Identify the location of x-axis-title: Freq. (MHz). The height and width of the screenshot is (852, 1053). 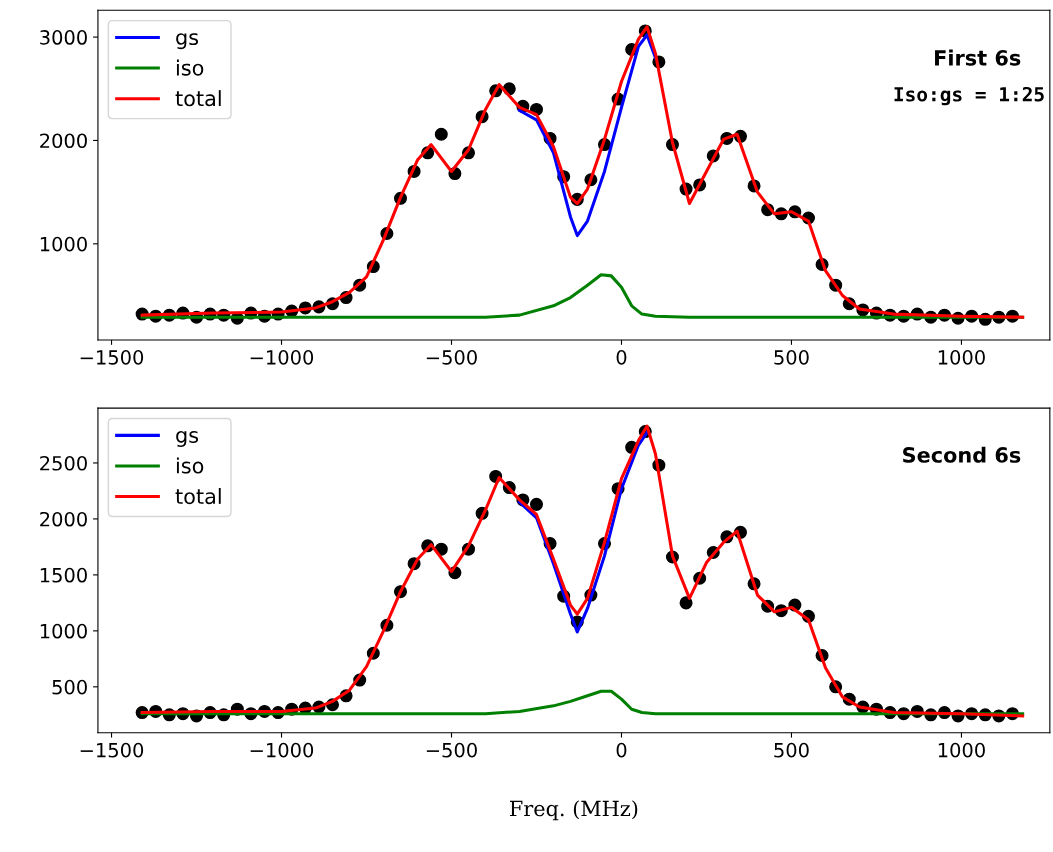
(574, 810).